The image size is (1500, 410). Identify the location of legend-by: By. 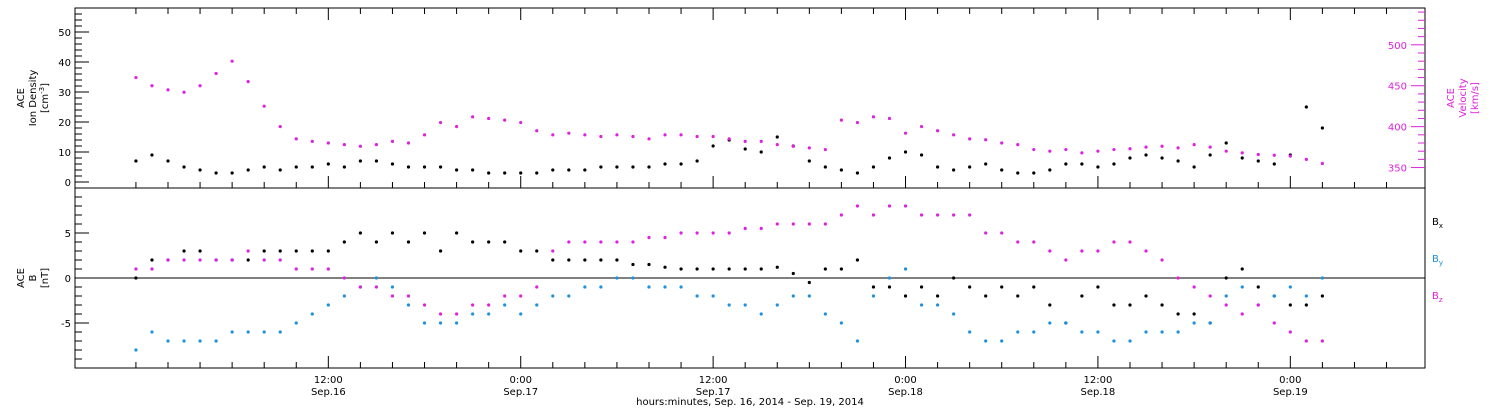
(1437, 260).